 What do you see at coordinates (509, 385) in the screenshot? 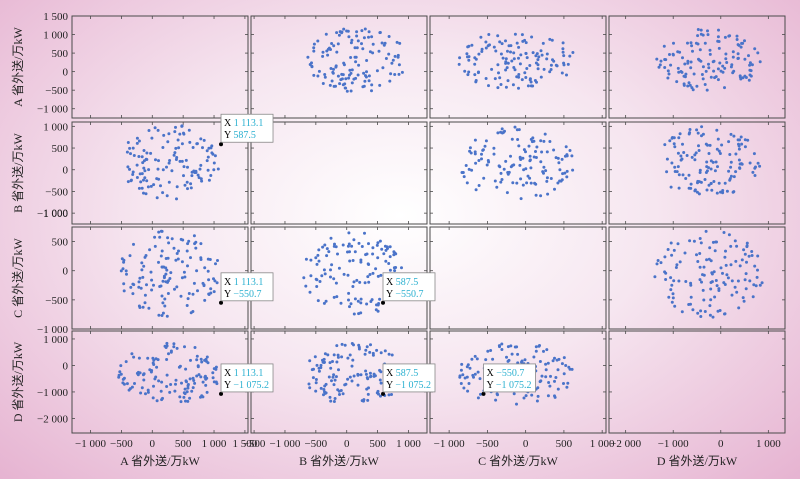
I see `data-tip-y-row: Y −1 075.2` at bounding box center [509, 385].